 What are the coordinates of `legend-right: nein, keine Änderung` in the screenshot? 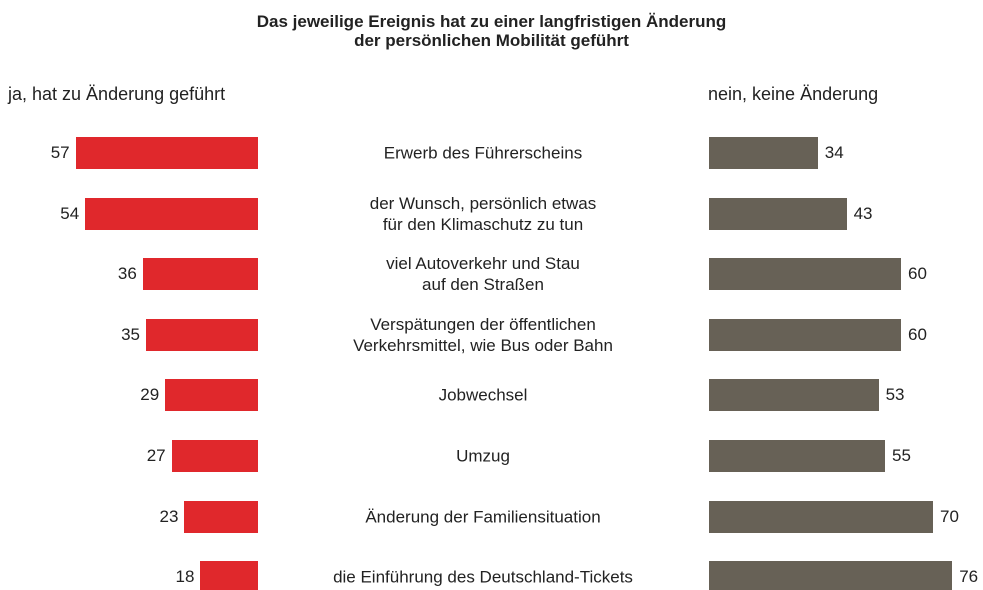 It's located at (793, 94).